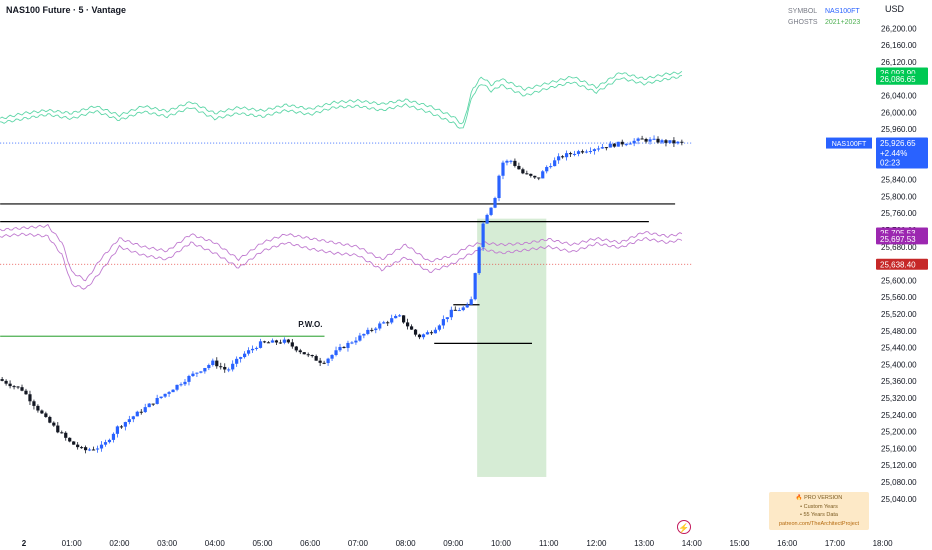 This screenshot has height=550, width=932. What do you see at coordinates (66, 10) in the screenshot?
I see `chart-title: NAS100 Future · 5 · Vantage` at bounding box center [66, 10].